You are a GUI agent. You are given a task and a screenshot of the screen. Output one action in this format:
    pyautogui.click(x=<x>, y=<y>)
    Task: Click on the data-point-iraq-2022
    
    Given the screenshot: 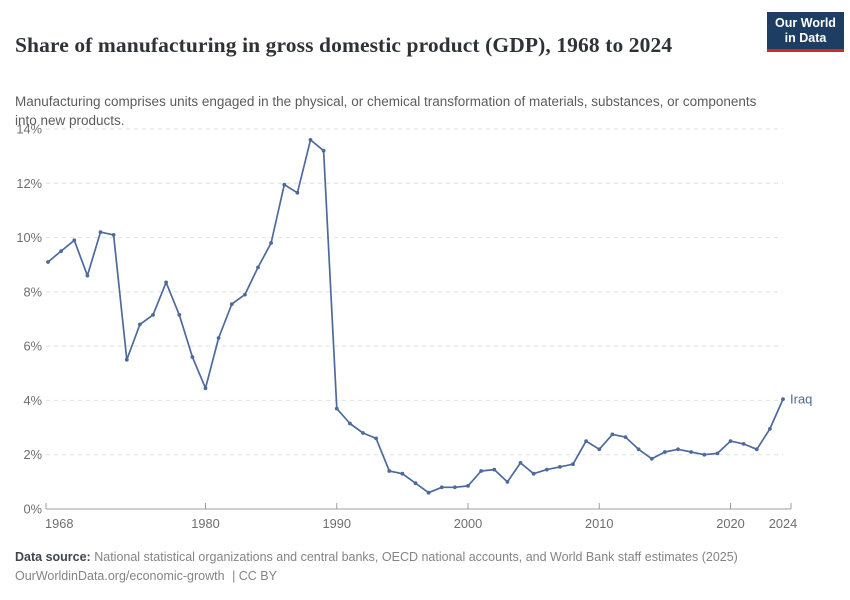 What is the action you would take?
    pyautogui.click(x=756, y=449)
    